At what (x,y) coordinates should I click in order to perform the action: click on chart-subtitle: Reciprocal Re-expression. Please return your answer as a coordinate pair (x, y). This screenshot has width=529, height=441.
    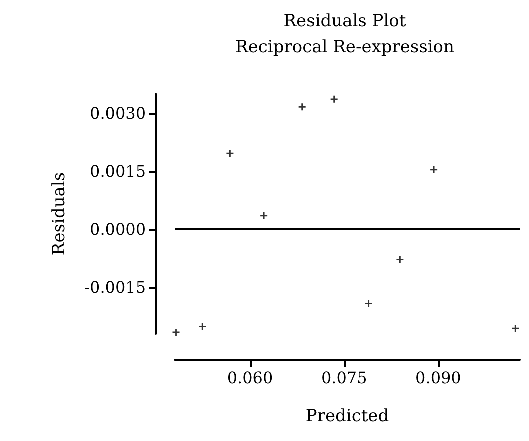
    Looking at the image, I should click on (345, 48).